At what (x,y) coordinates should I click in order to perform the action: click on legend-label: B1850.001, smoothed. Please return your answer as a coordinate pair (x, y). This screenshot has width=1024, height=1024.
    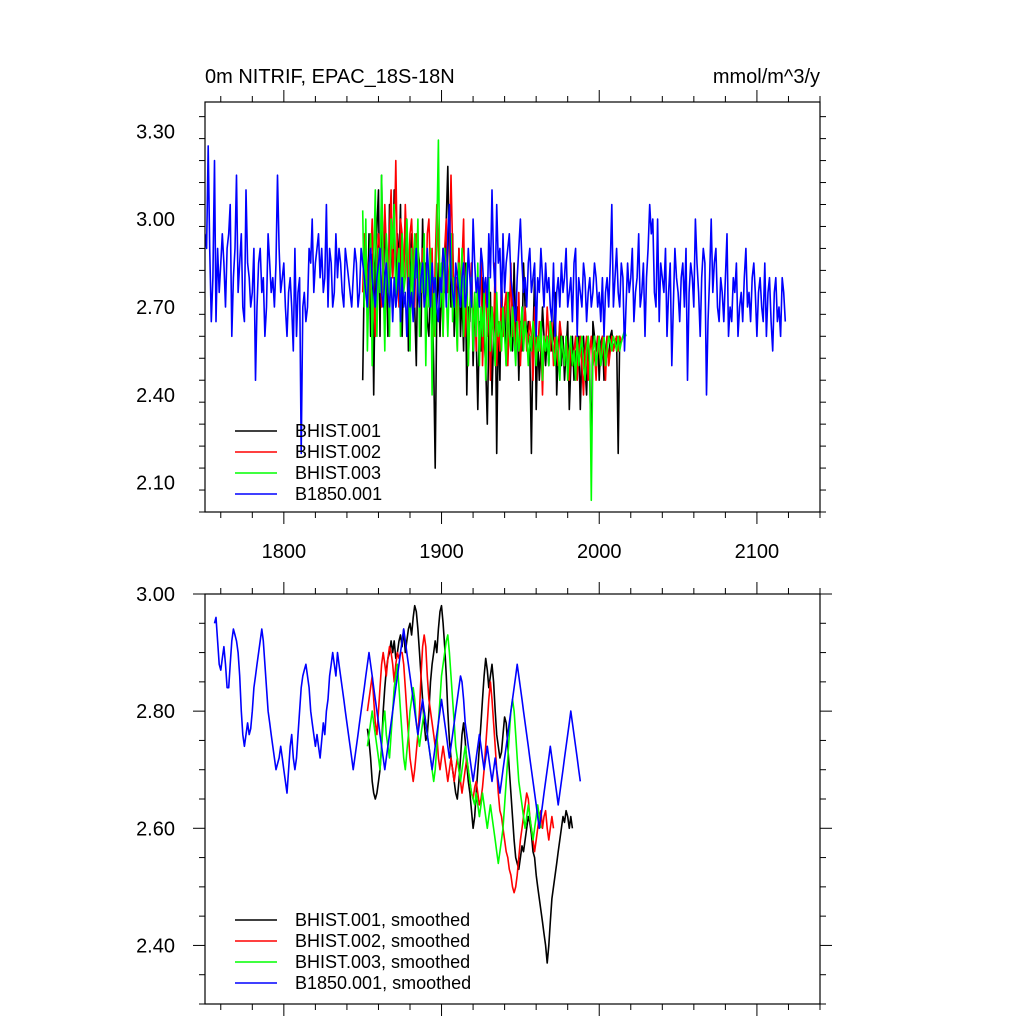
    Looking at the image, I should click on (383, 983).